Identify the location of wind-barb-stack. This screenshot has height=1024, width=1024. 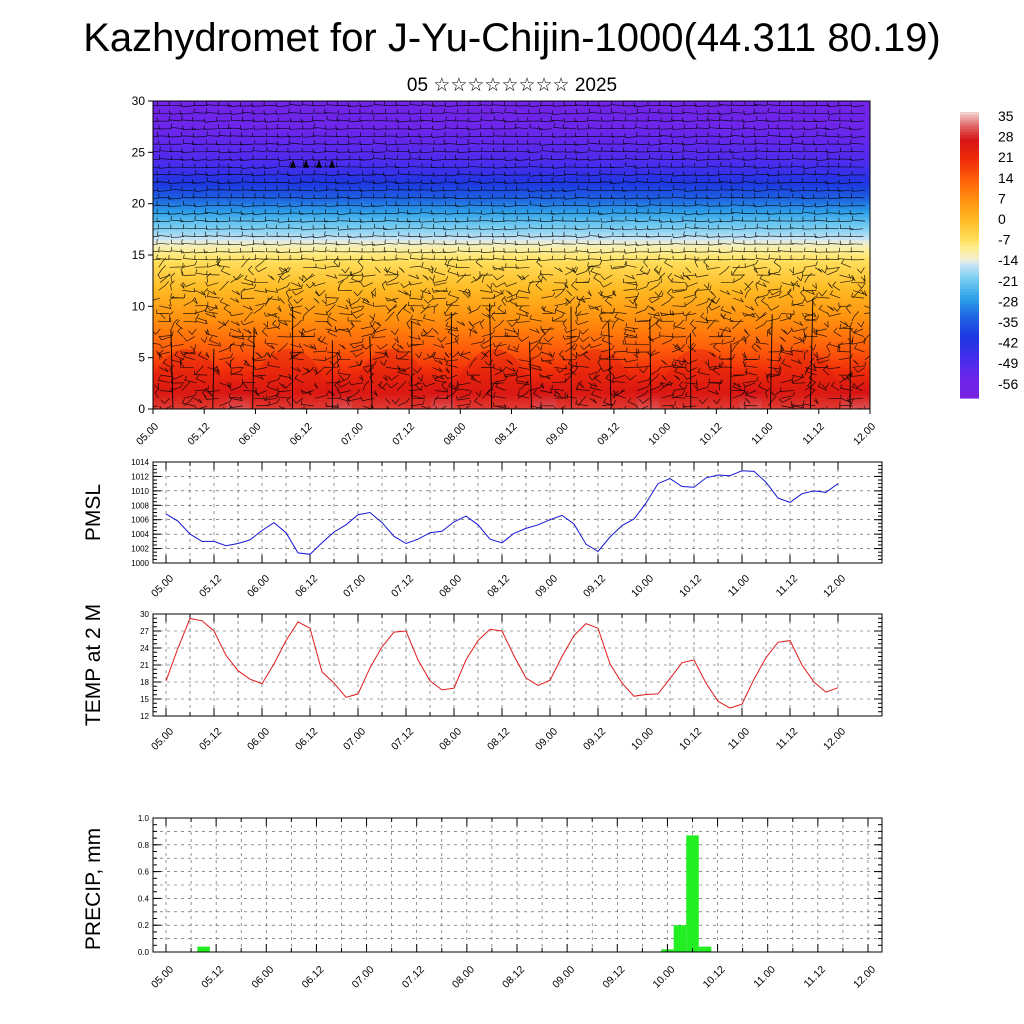
(771, 361).